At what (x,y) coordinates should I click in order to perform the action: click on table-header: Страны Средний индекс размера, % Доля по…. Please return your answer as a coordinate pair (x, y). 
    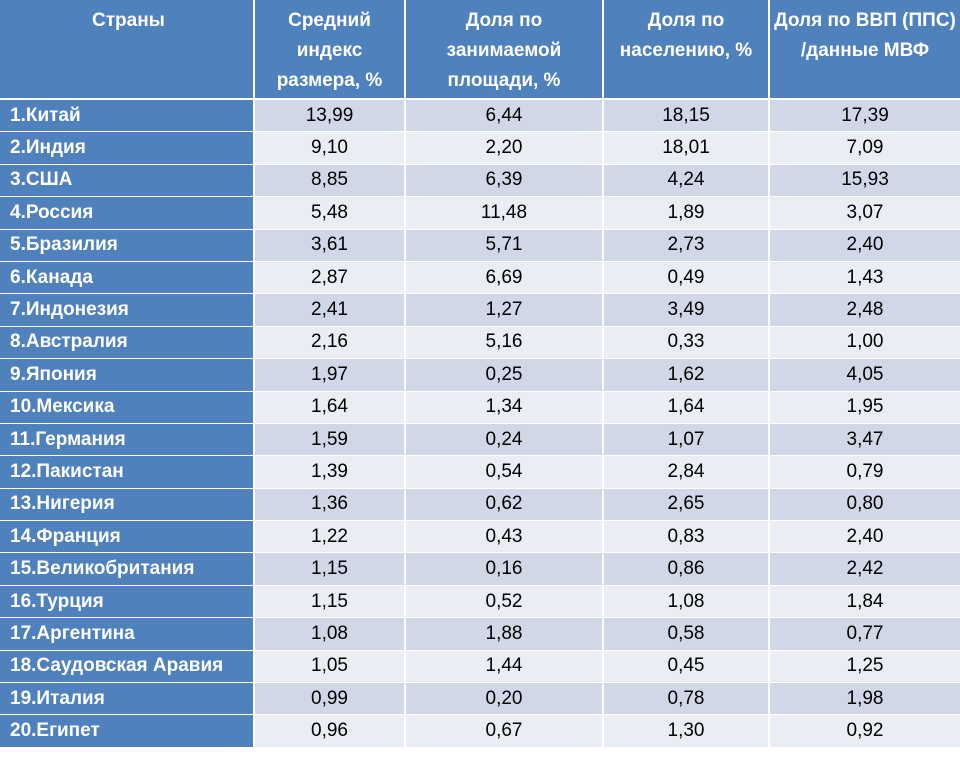
    Looking at the image, I should click on (480, 50).